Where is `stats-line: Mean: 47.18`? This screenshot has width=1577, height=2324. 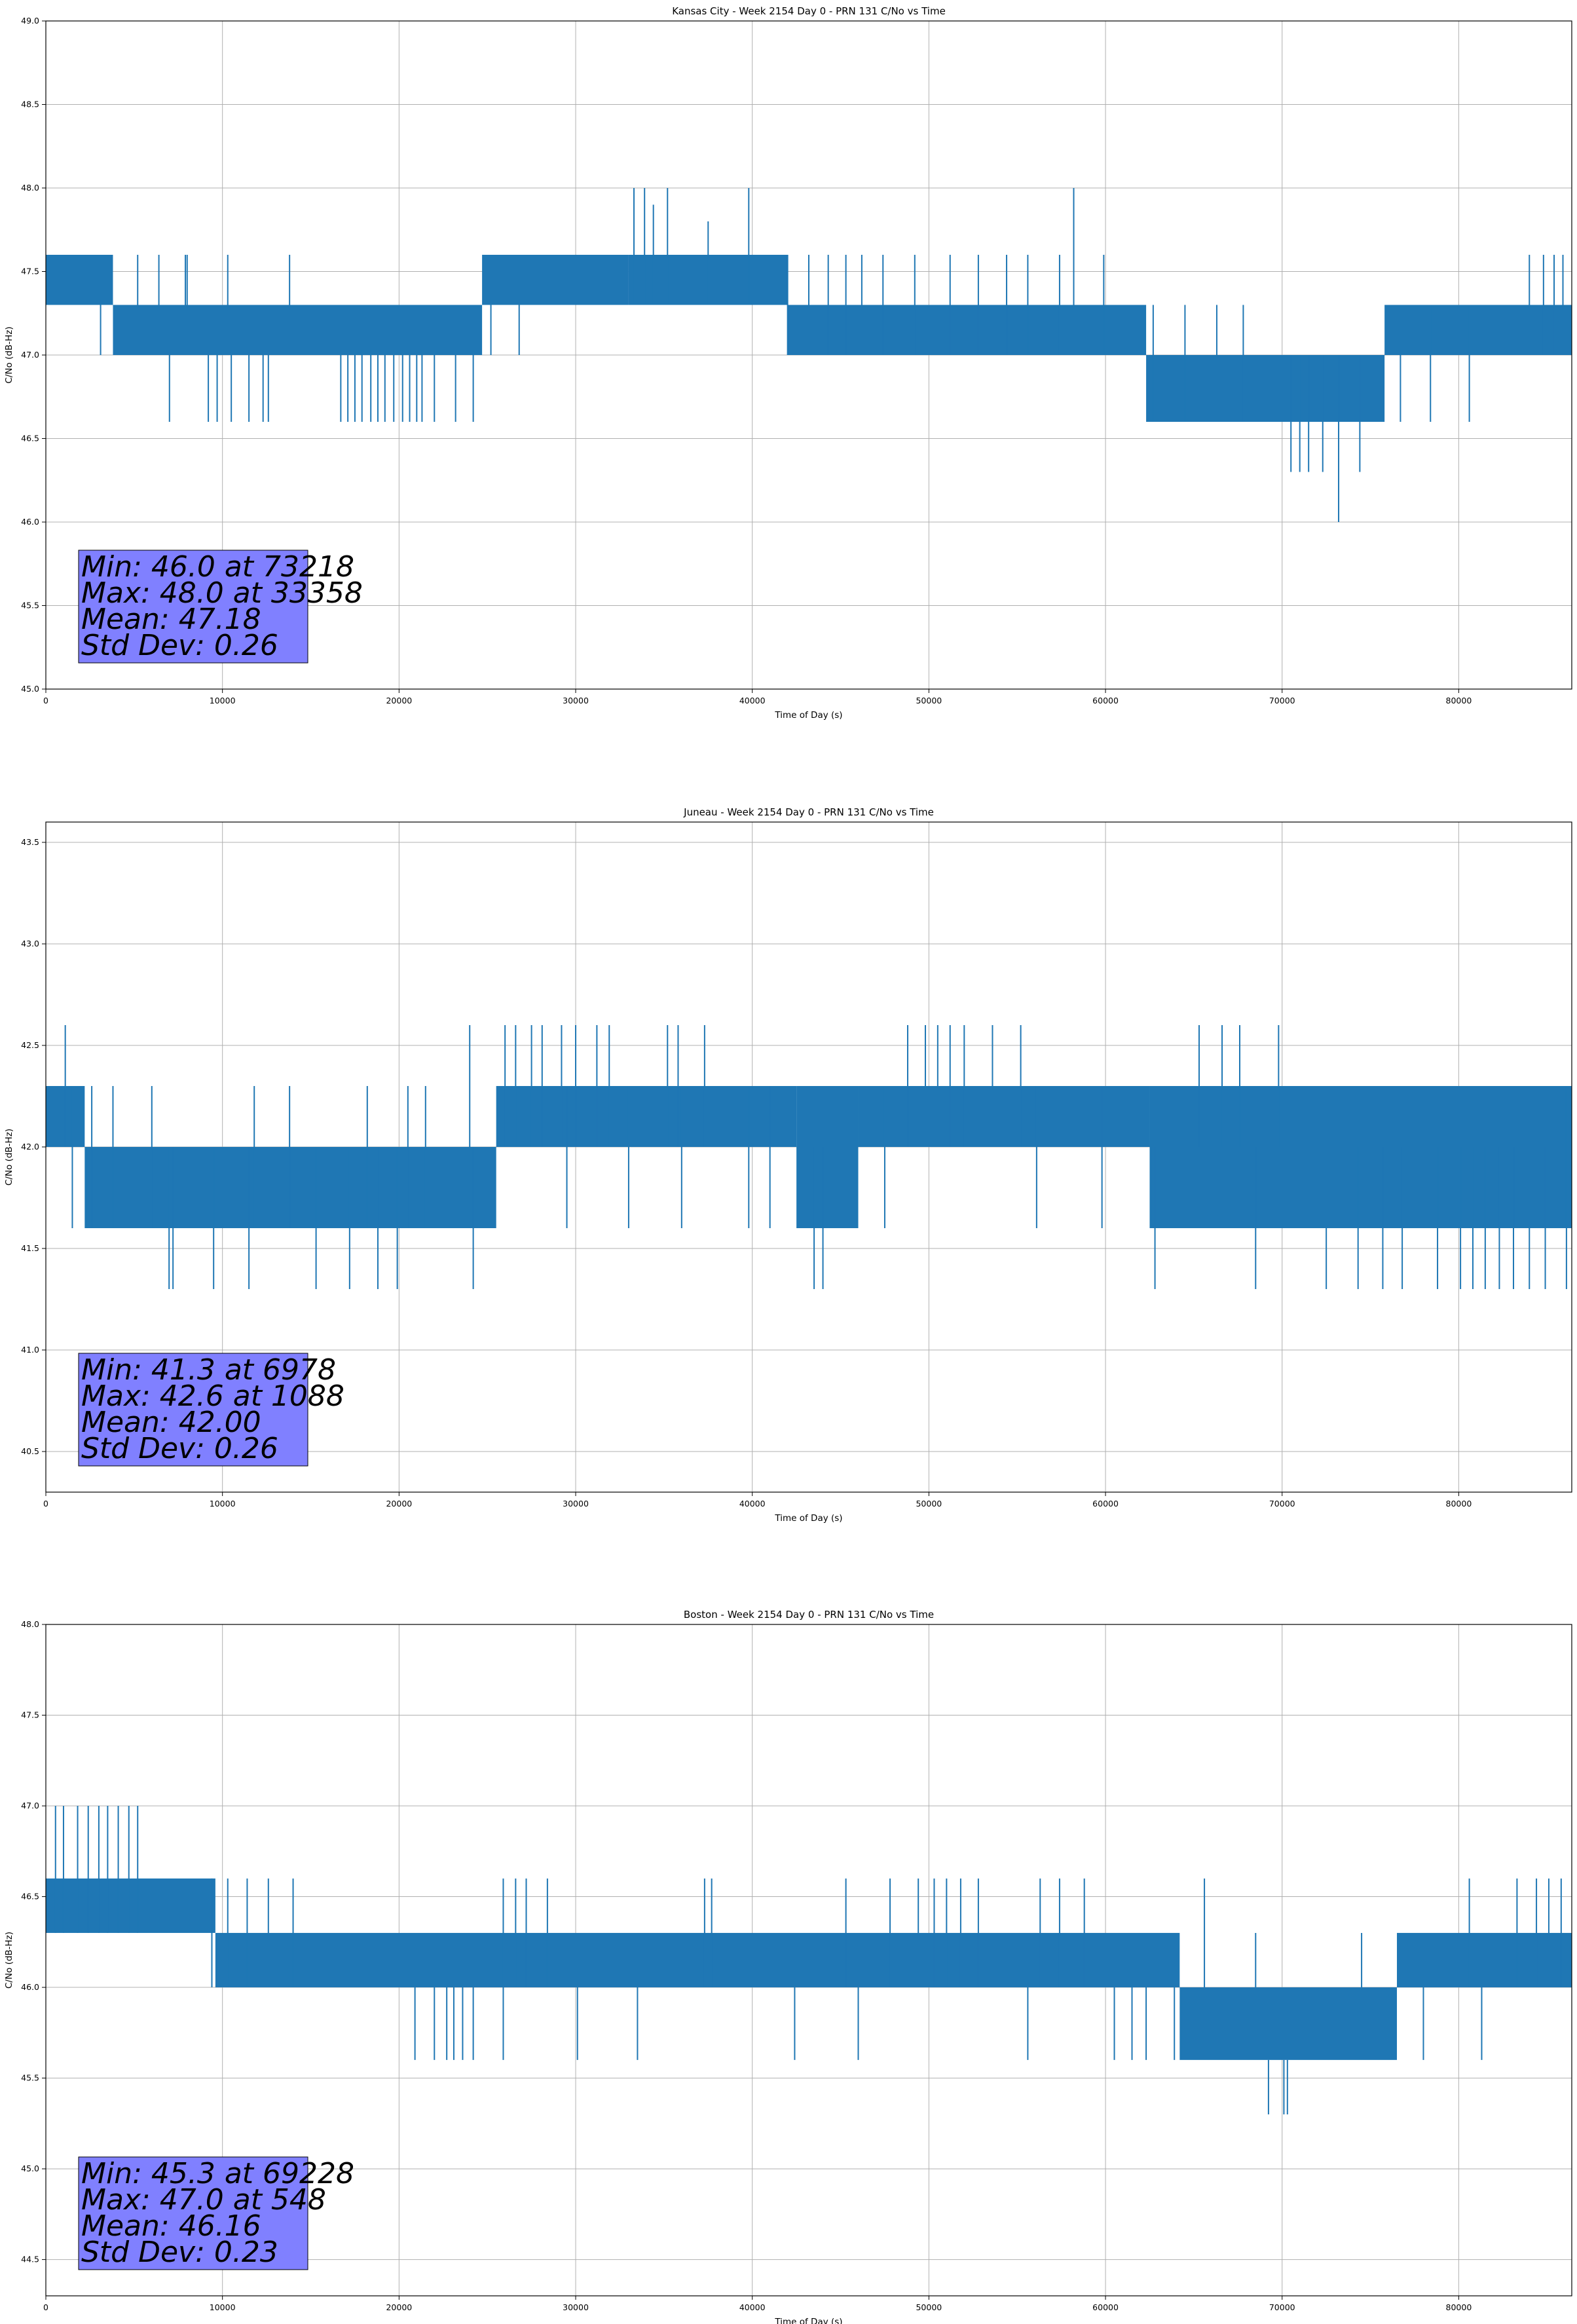 stats-line: Mean: 47.18 is located at coordinates (171, 619).